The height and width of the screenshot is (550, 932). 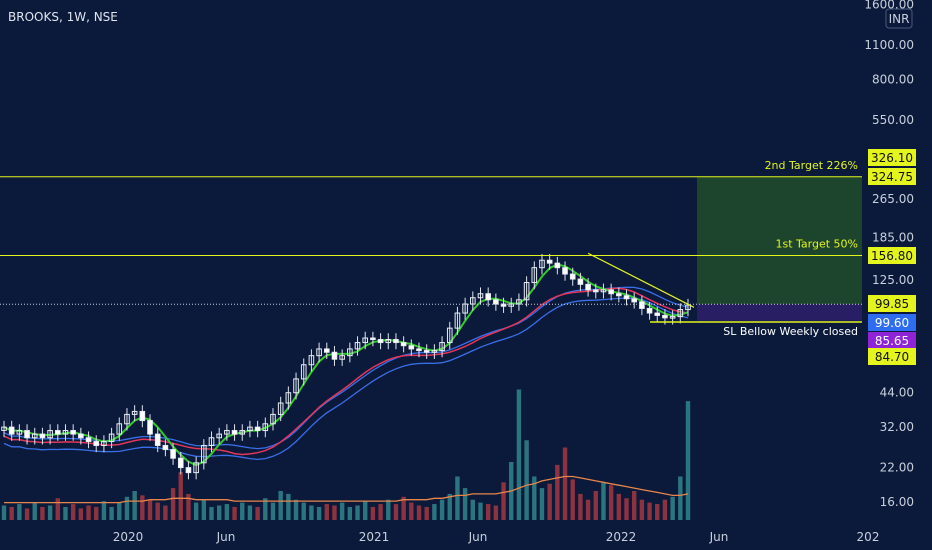 What do you see at coordinates (899, 18) in the screenshot?
I see `currency-button: INR` at bounding box center [899, 18].